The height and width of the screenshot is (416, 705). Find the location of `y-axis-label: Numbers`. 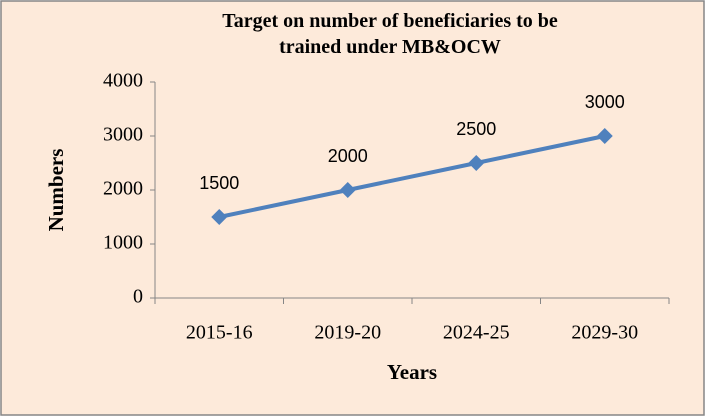

y-axis-label: Numbers is located at coordinates (56, 190).